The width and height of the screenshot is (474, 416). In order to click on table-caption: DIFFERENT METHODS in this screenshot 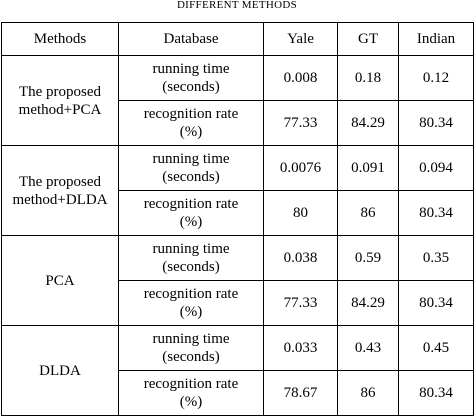, I will do `click(237, 5)`.